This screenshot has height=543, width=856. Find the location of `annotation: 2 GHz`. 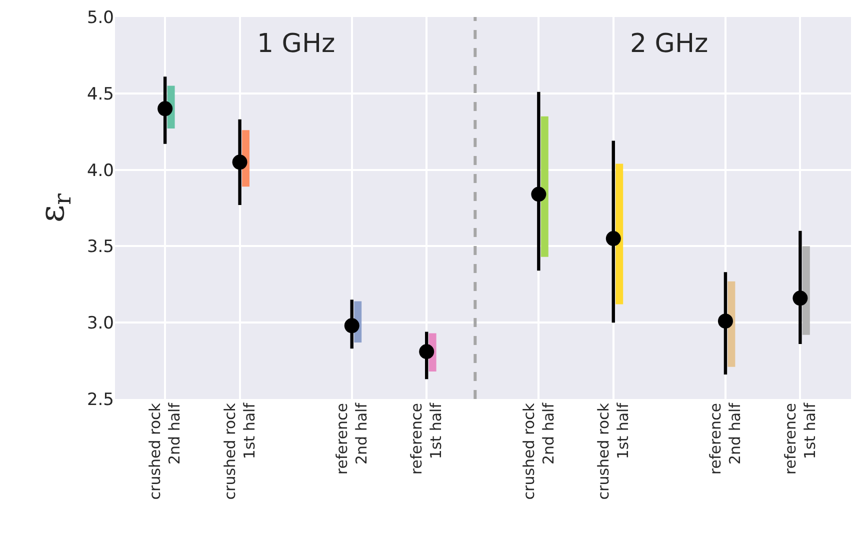

annotation: 2 GHz is located at coordinates (669, 44).